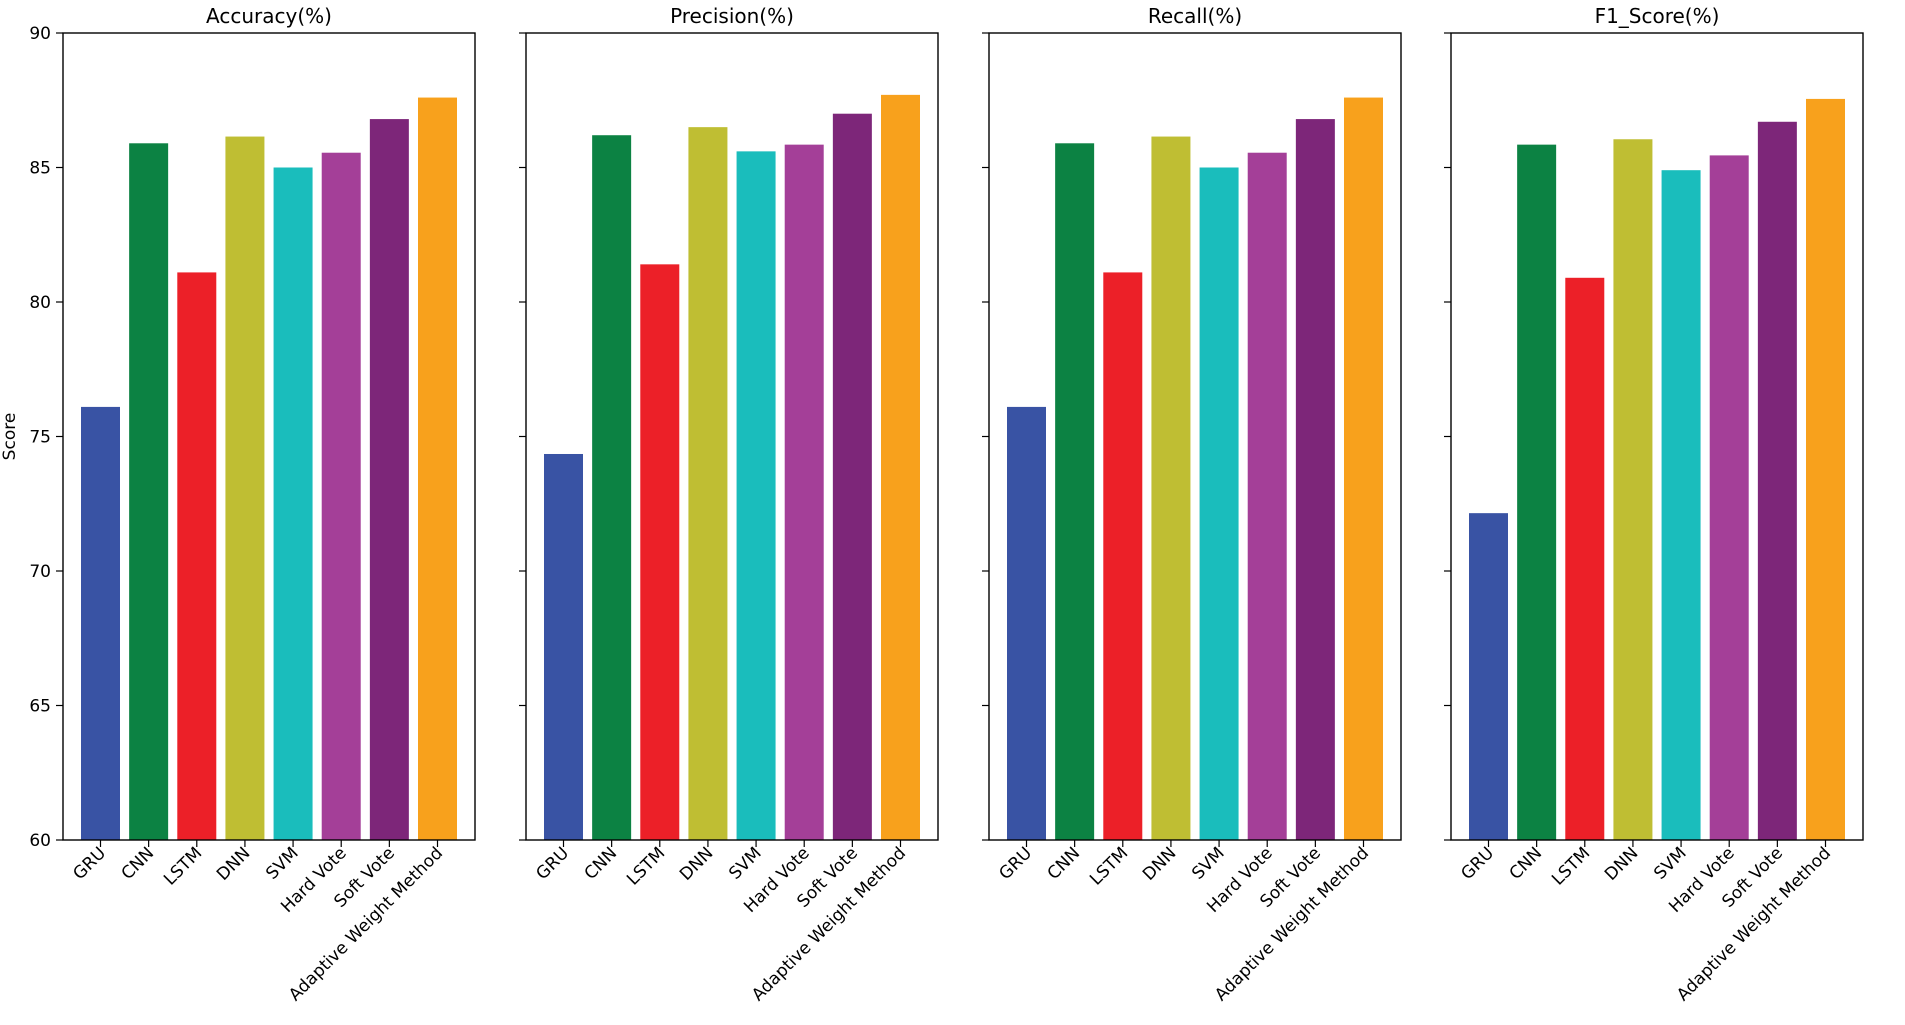 The width and height of the screenshot is (1905, 1025). I want to click on panel-1-xtick-label-4: DNN, so click(233, 863).